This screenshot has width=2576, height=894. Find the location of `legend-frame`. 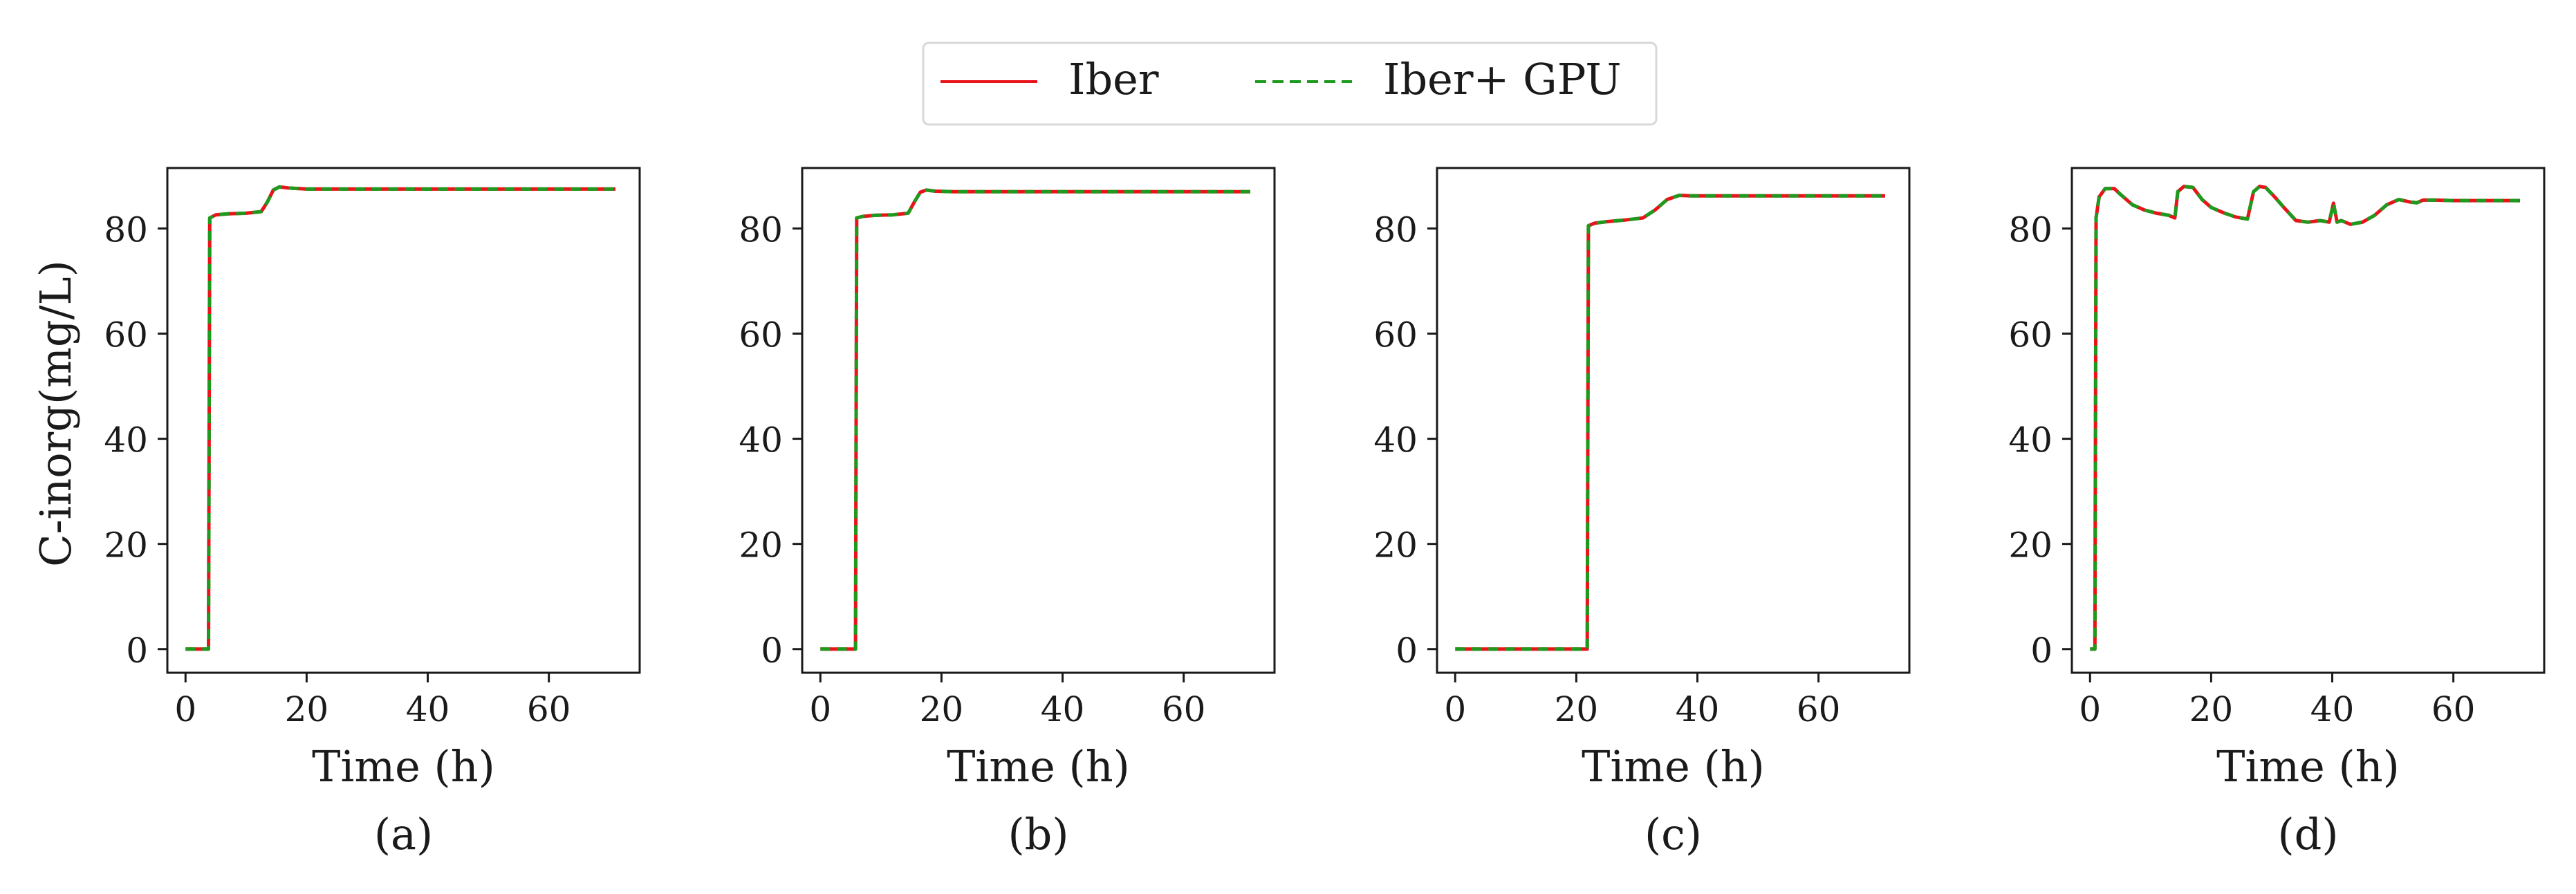

legend-frame is located at coordinates (1290, 83).